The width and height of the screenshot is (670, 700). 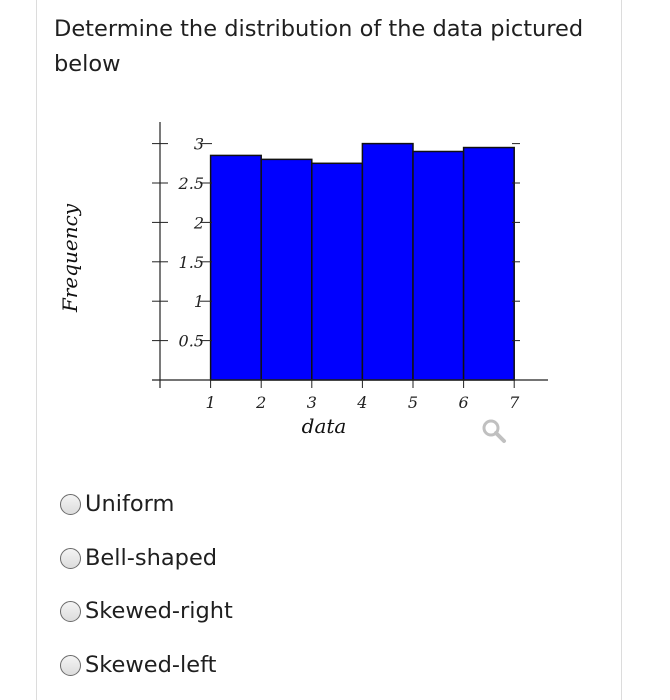 What do you see at coordinates (361, 402) in the screenshot?
I see `x-tick-label: 4` at bounding box center [361, 402].